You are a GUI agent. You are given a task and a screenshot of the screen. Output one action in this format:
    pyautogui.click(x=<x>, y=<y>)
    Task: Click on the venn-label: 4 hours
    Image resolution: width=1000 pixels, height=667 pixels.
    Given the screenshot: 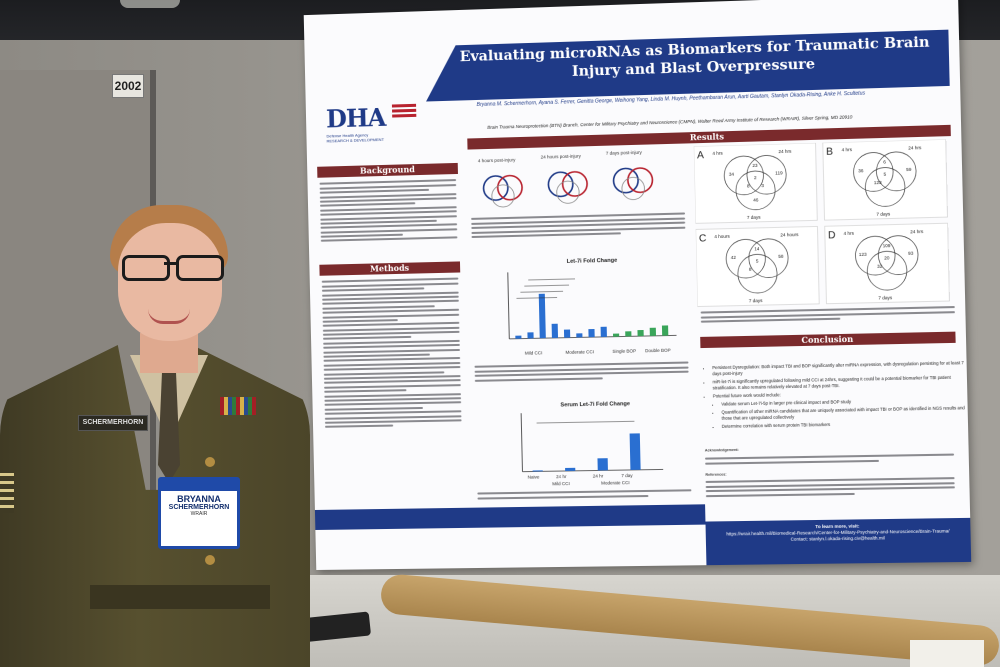 What is the action you would take?
    pyautogui.click(x=722, y=236)
    